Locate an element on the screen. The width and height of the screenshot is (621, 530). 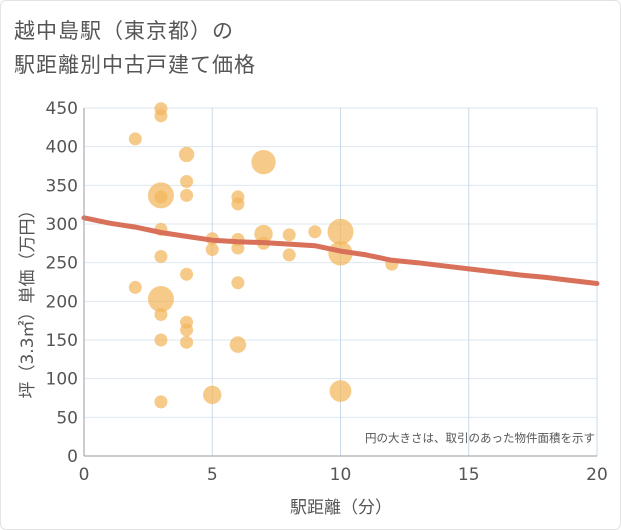
y-tick-label: 300 is located at coordinates (62, 225).